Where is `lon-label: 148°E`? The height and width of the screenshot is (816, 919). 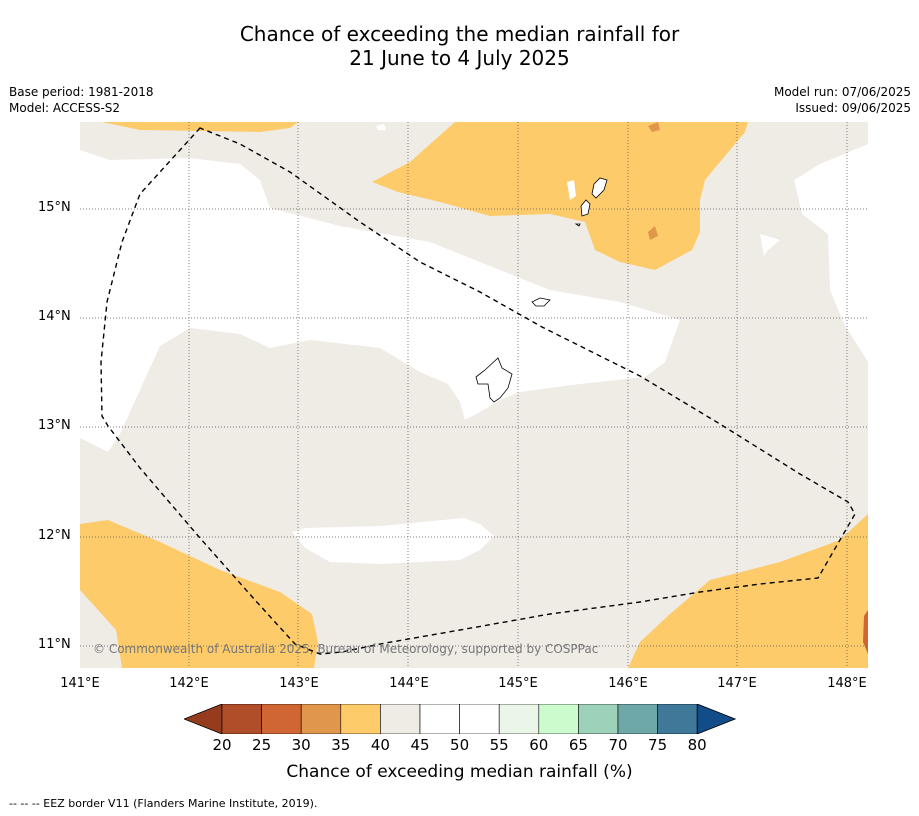 lon-label: 148°E is located at coordinates (847, 683).